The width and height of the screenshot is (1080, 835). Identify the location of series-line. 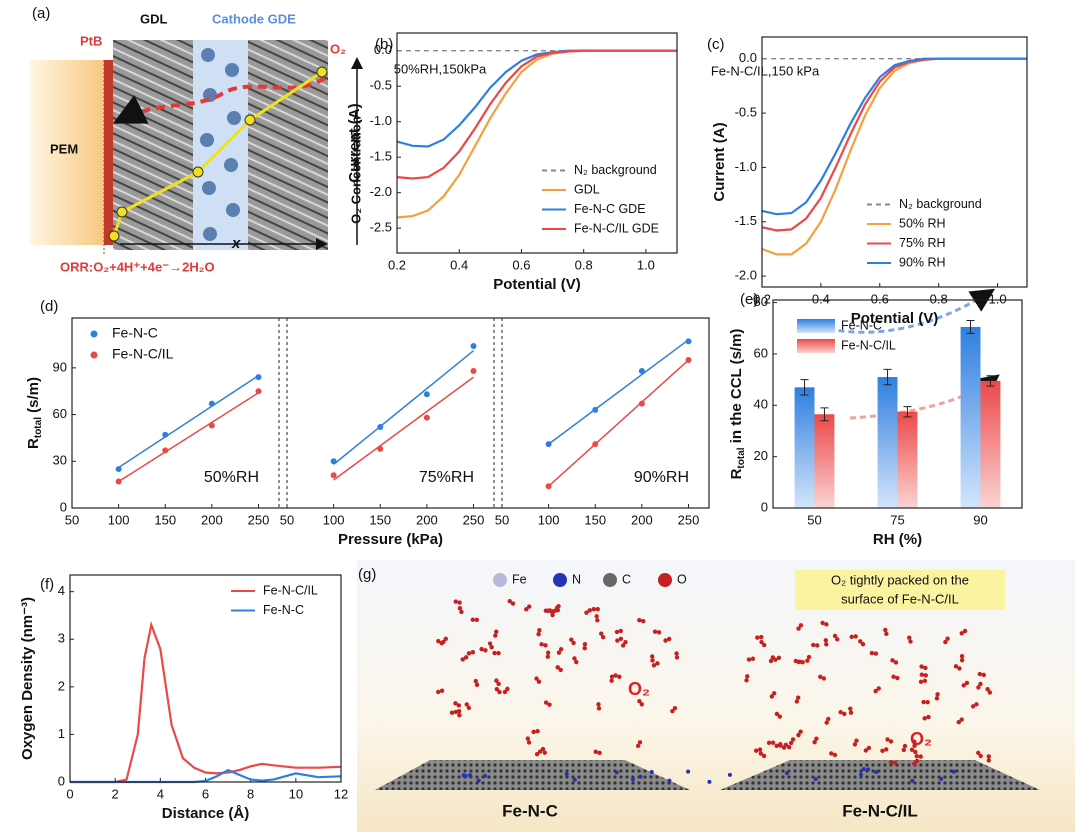
(206, 702).